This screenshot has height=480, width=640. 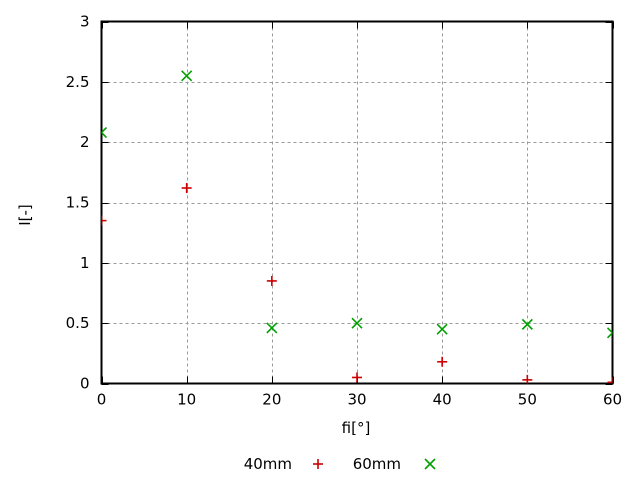 What do you see at coordinates (25, 215) in the screenshot?
I see `y-axis-title: I[-]` at bounding box center [25, 215].